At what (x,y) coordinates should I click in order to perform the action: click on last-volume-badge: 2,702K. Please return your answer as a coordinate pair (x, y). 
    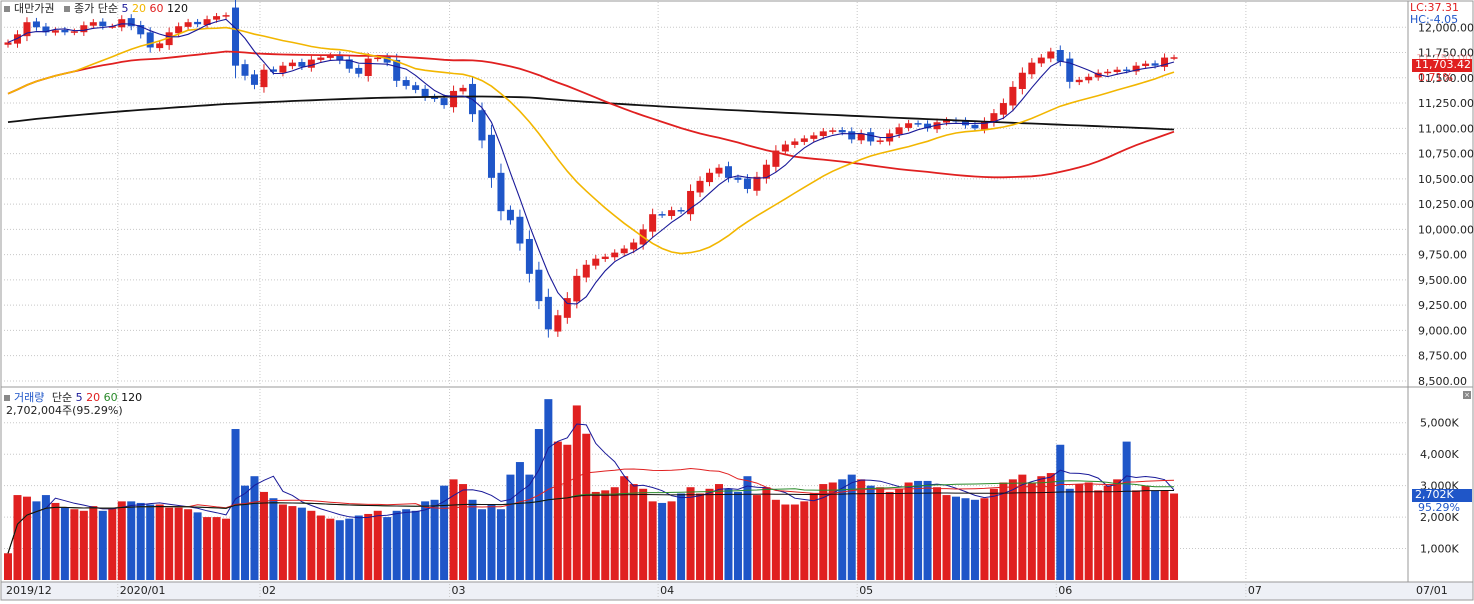
    Looking at the image, I should click on (1442, 495).